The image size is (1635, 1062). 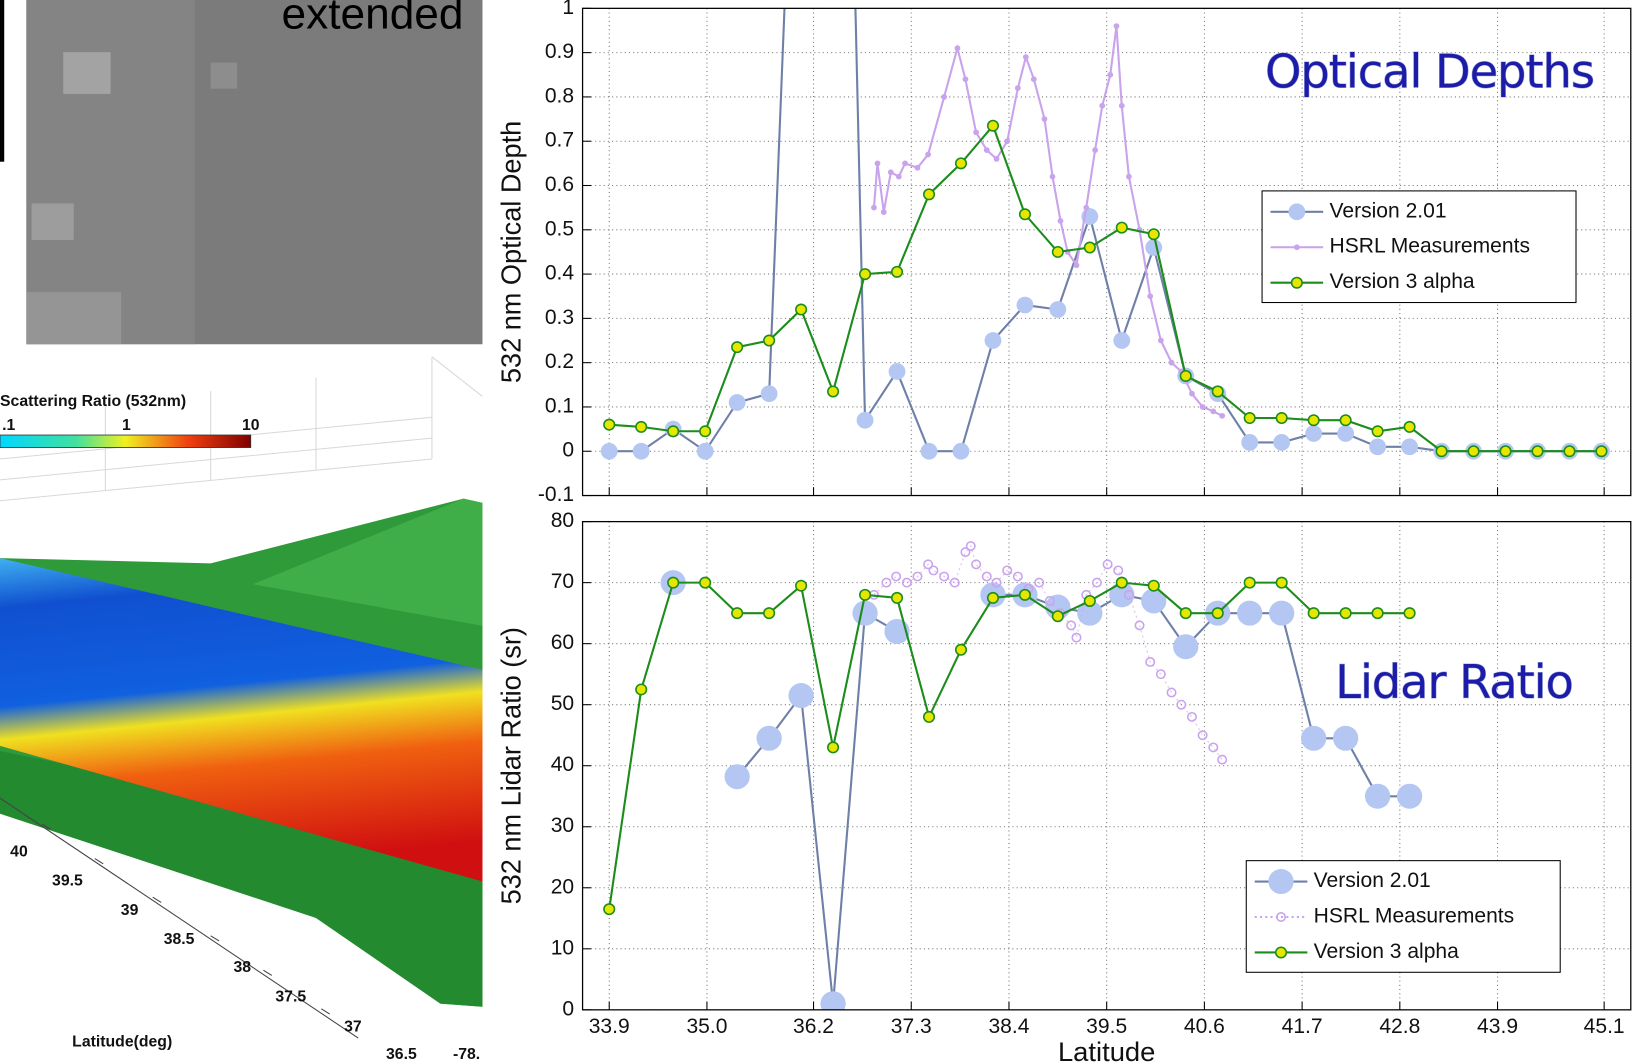 What do you see at coordinates (19, 852) in the screenshot?
I see `axis-tick: 40` at bounding box center [19, 852].